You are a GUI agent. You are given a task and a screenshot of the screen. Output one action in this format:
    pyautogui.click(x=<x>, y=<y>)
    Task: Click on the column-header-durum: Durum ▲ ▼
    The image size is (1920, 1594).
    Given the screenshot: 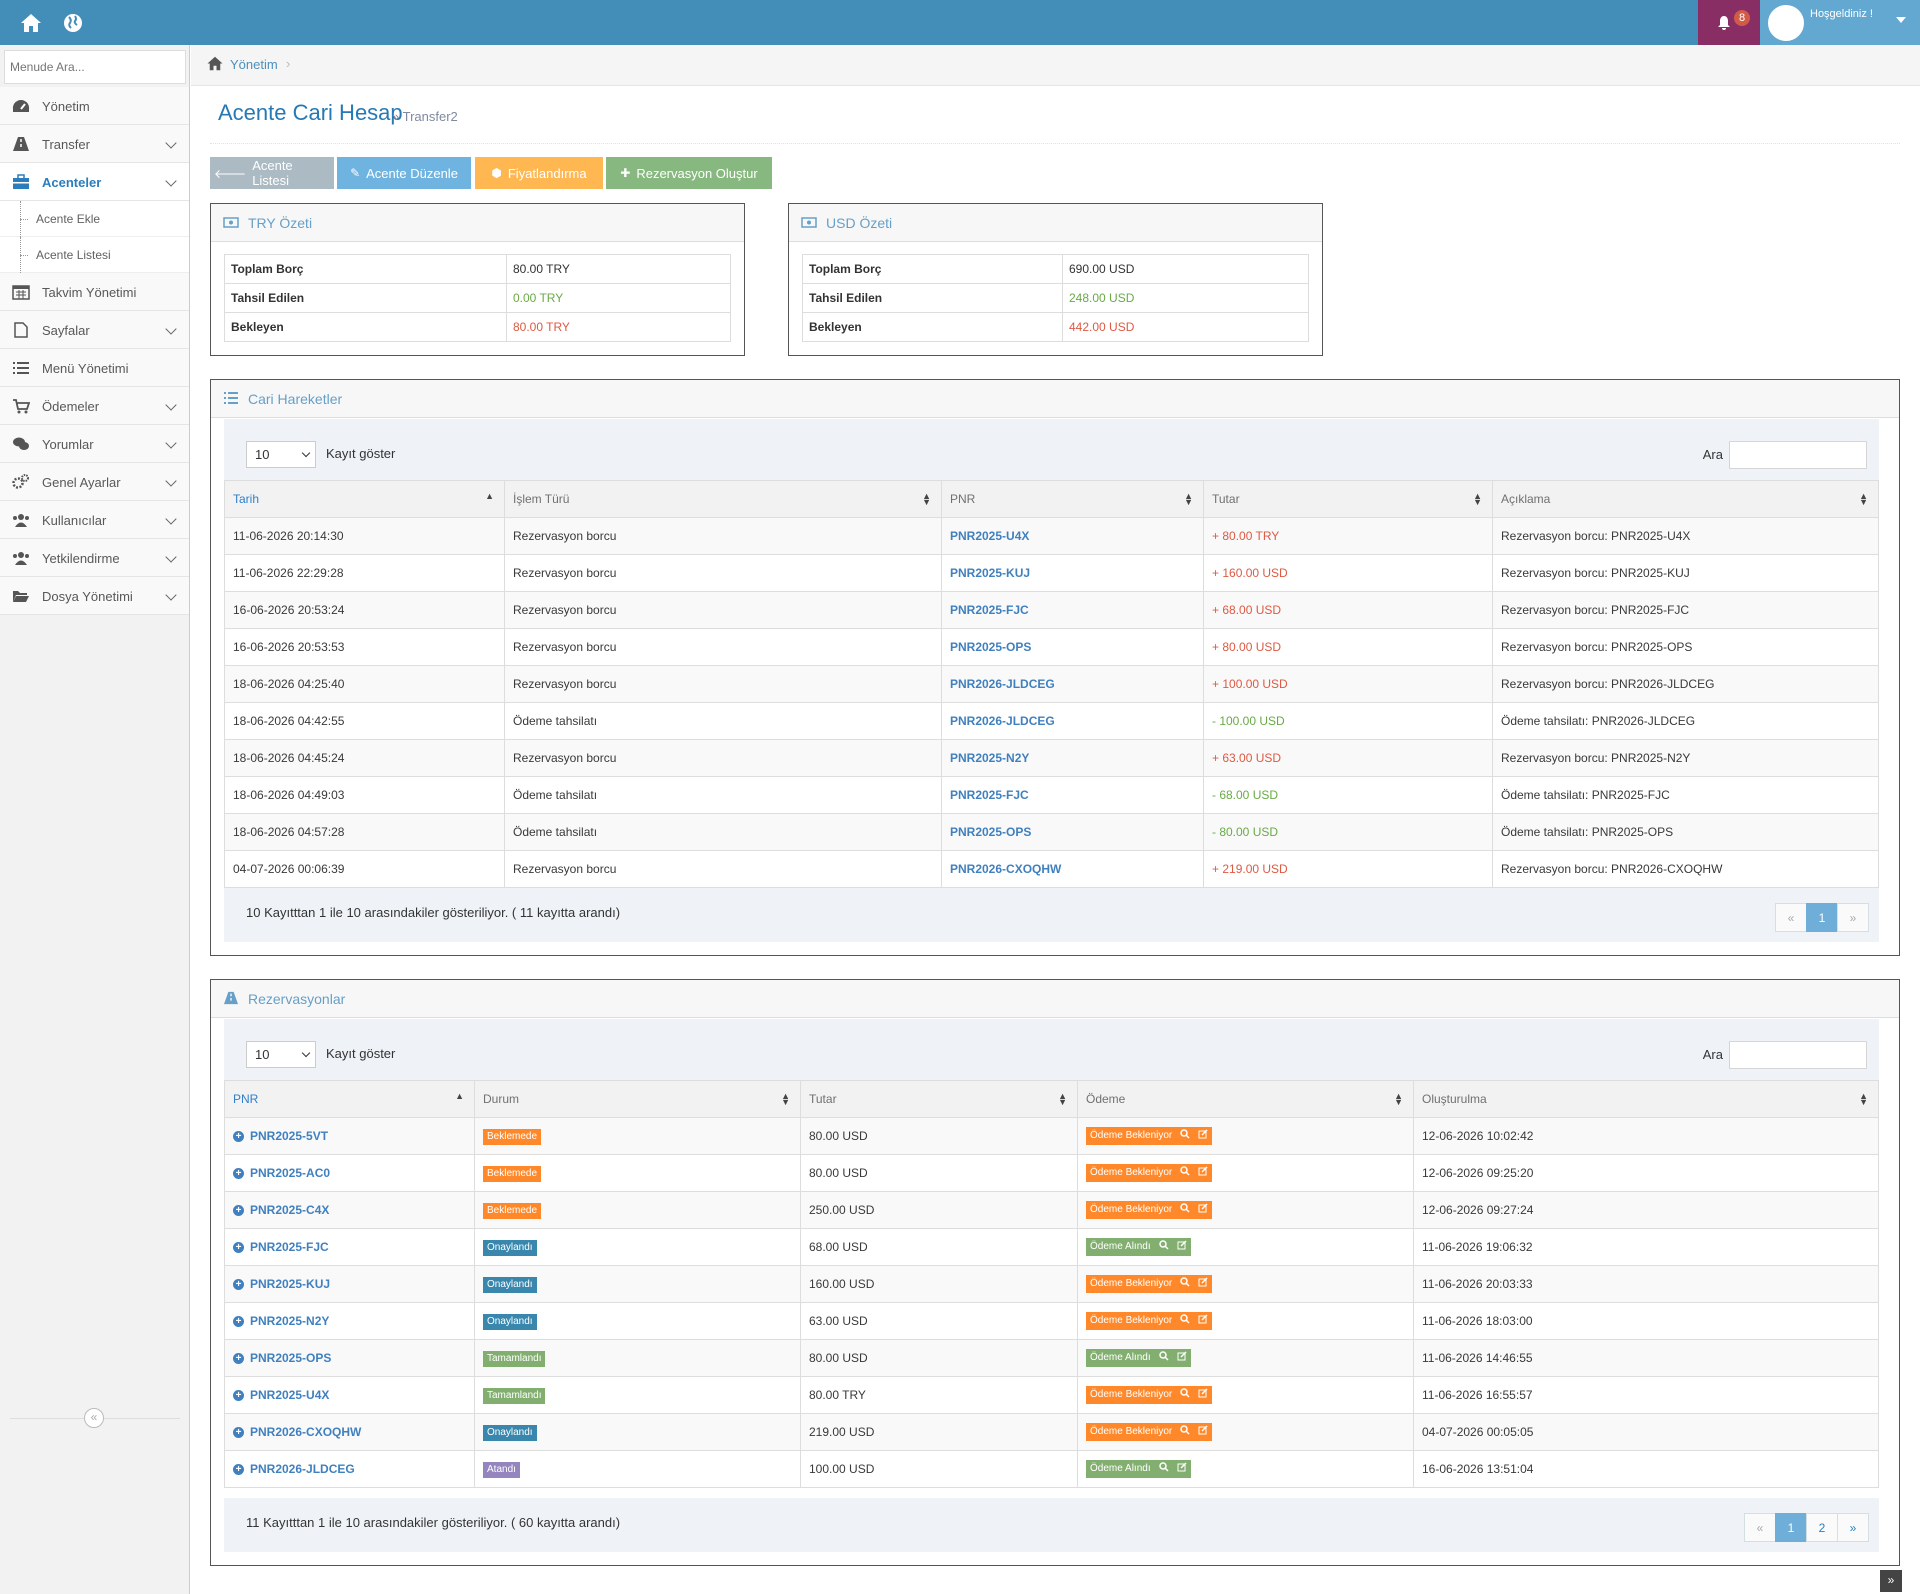 What is the action you would take?
    pyautogui.click(x=637, y=1099)
    